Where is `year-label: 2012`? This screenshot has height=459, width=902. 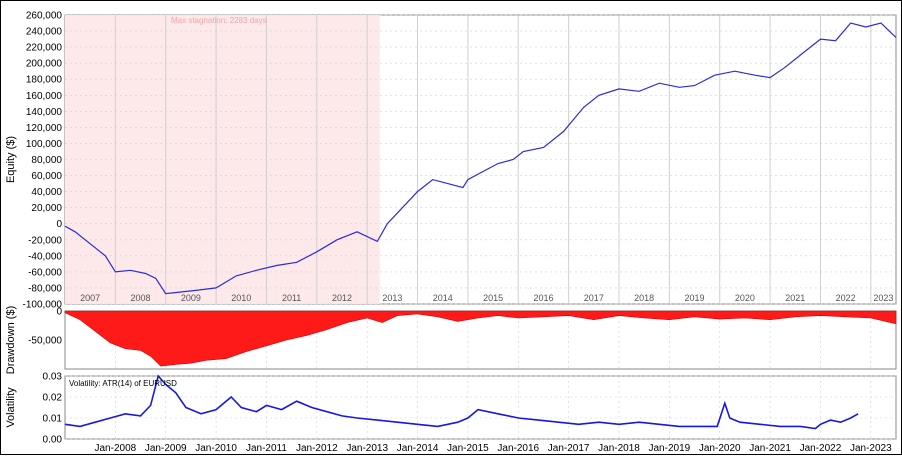 year-label: 2012 is located at coordinates (342, 298).